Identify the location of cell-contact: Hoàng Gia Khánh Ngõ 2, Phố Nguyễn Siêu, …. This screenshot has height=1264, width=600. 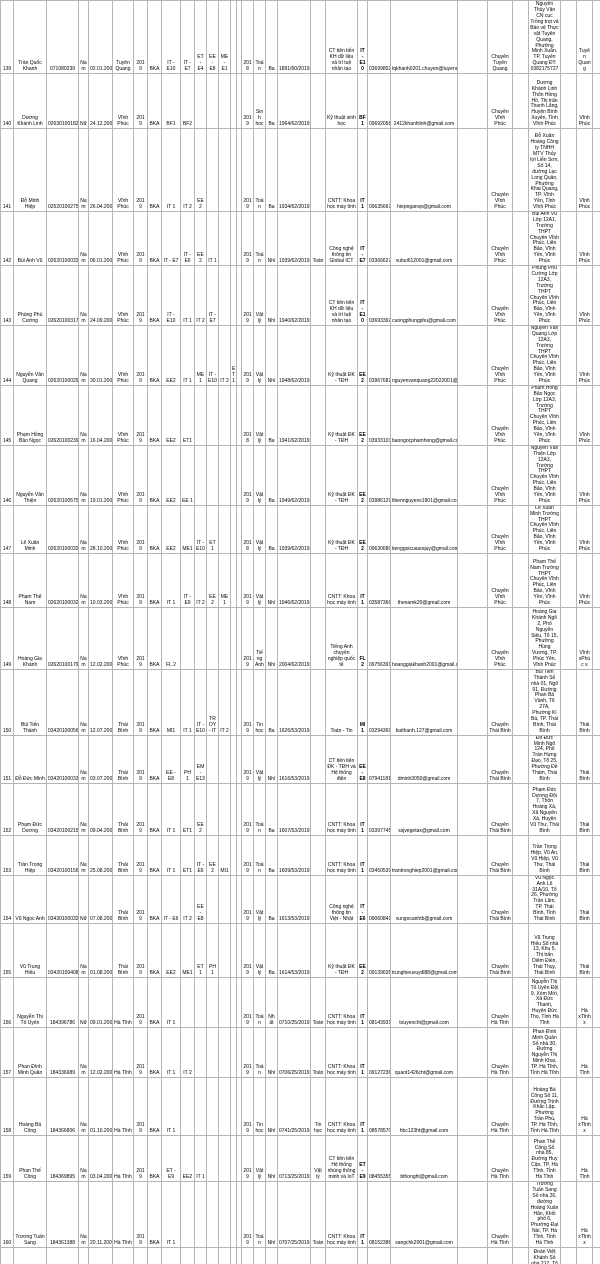
(544, 638).